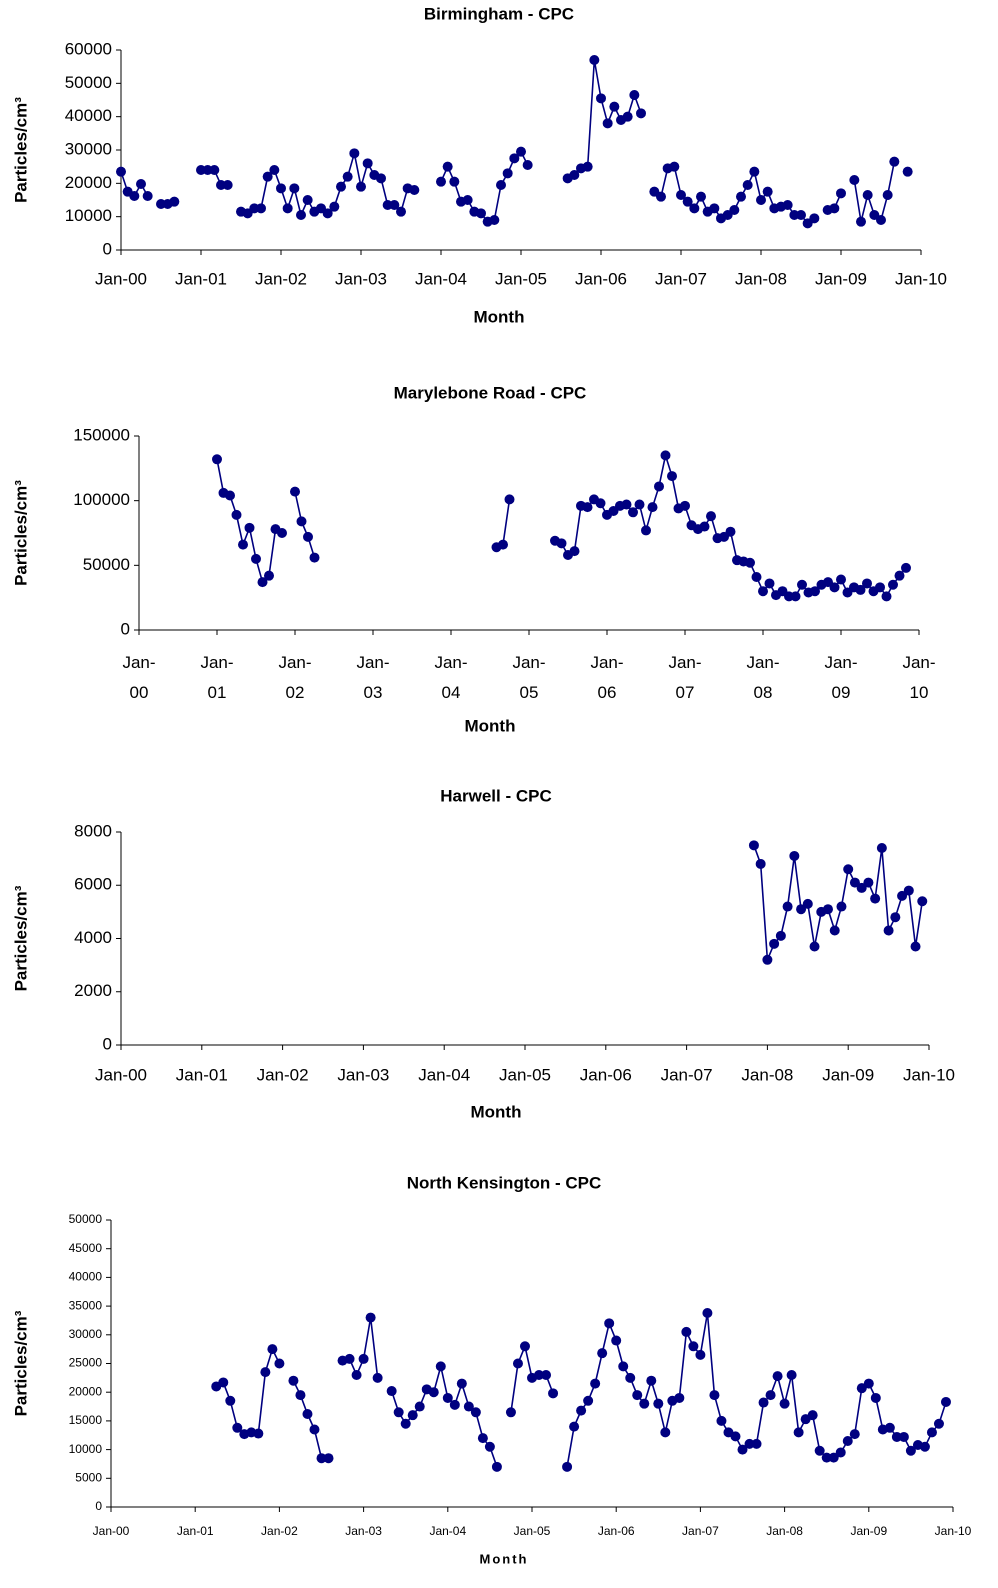  What do you see at coordinates (841, 278) in the screenshot?
I see `x-tick-label: Jan-09` at bounding box center [841, 278].